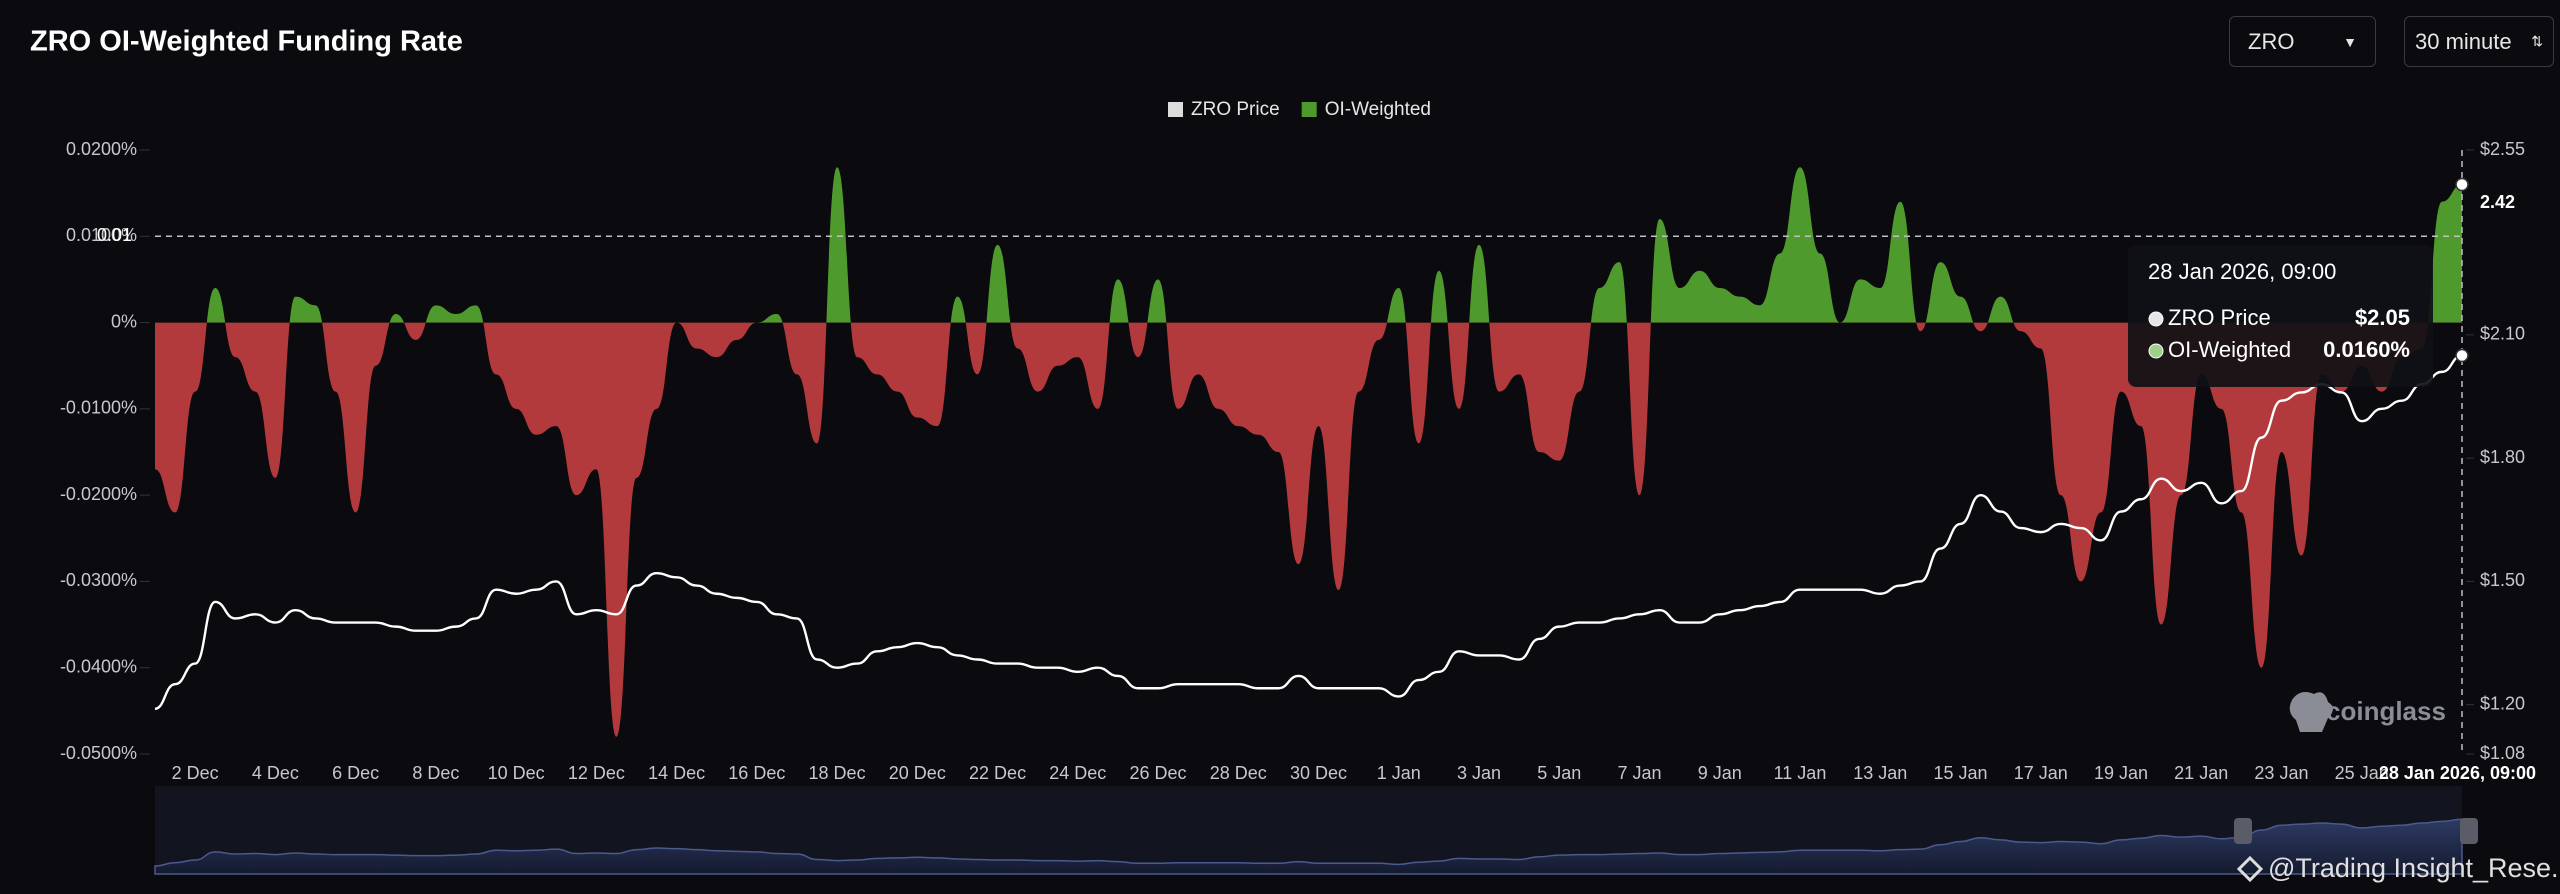  I want to click on x-tick-label: 21 Jan, so click(2201, 773).